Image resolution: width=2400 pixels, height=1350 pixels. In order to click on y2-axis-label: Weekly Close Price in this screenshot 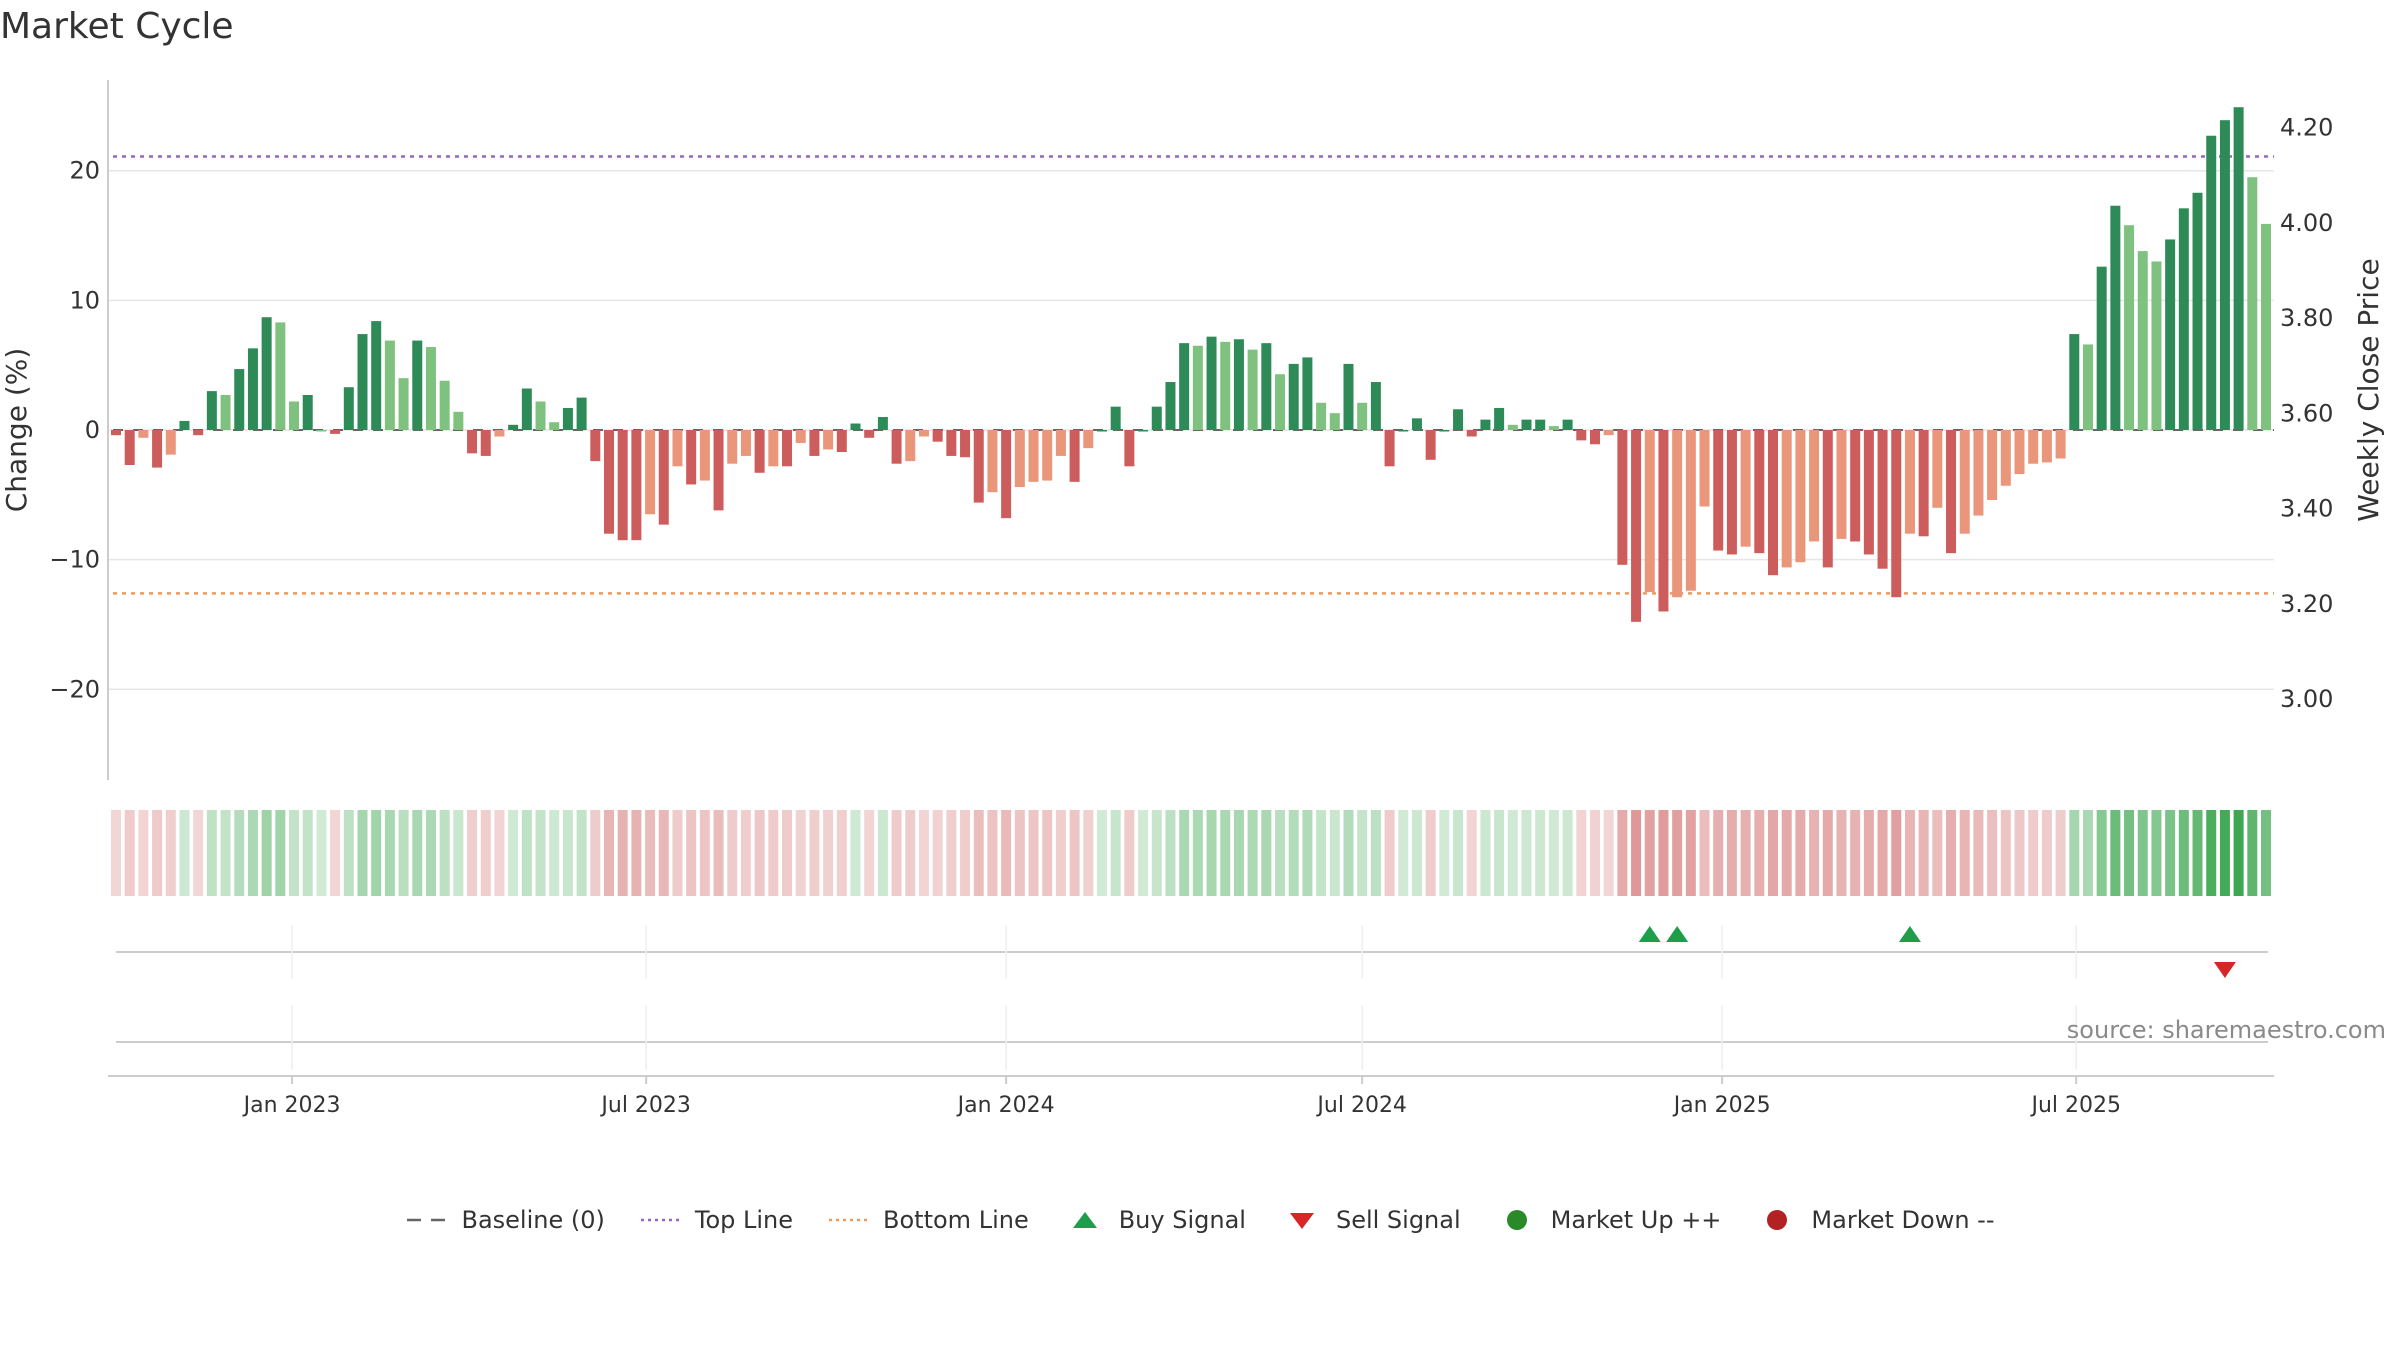, I will do `click(2368, 389)`.